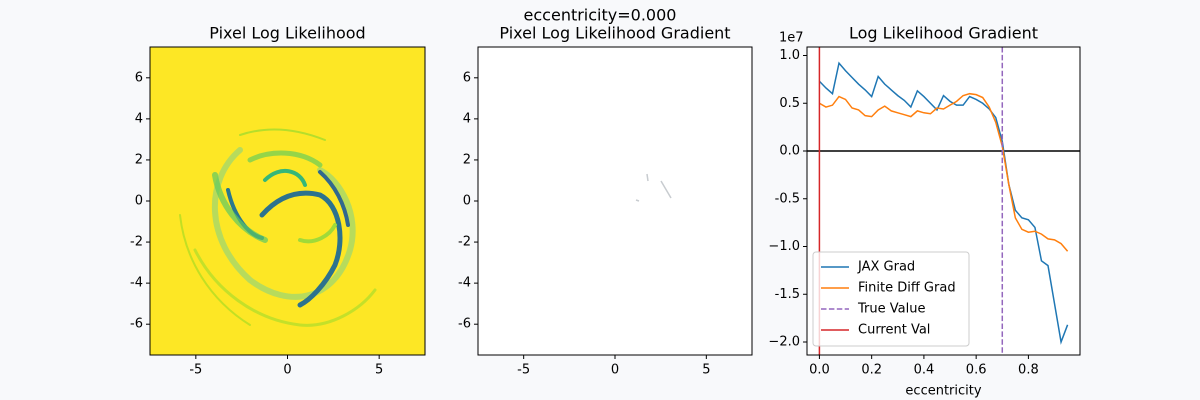 The image size is (1200, 400). I want to click on legend-label: True Value, so click(891, 309).